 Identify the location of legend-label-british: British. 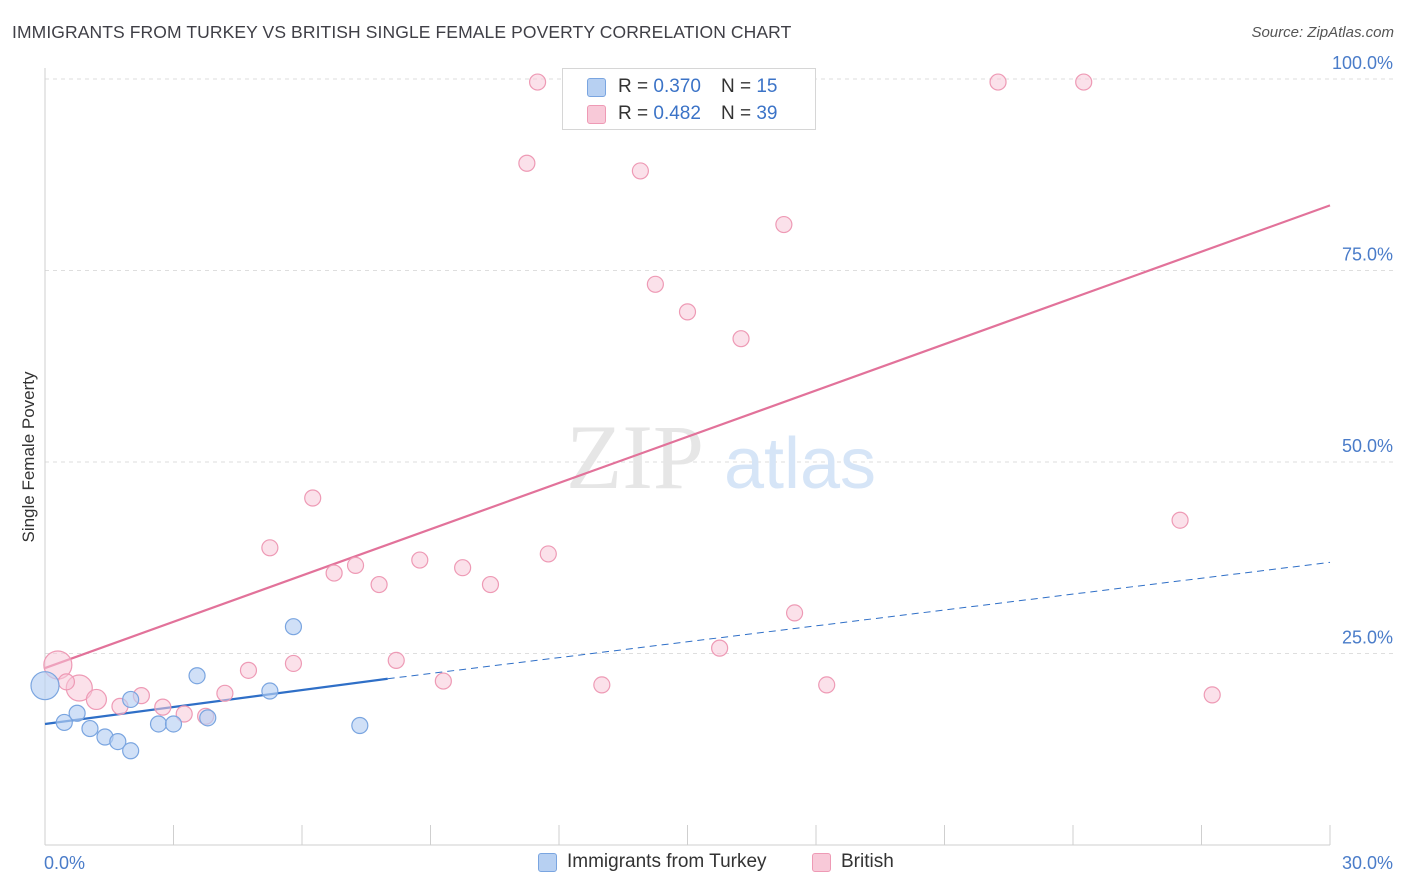
(867, 861).